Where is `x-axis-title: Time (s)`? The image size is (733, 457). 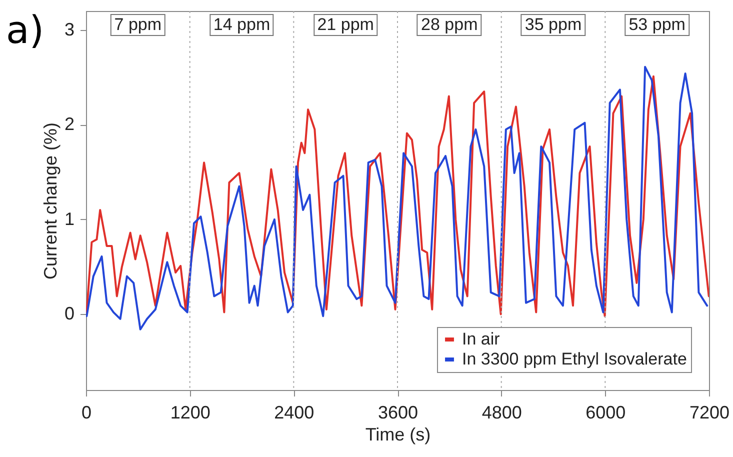 x-axis-title: Time (s) is located at coordinates (398, 434).